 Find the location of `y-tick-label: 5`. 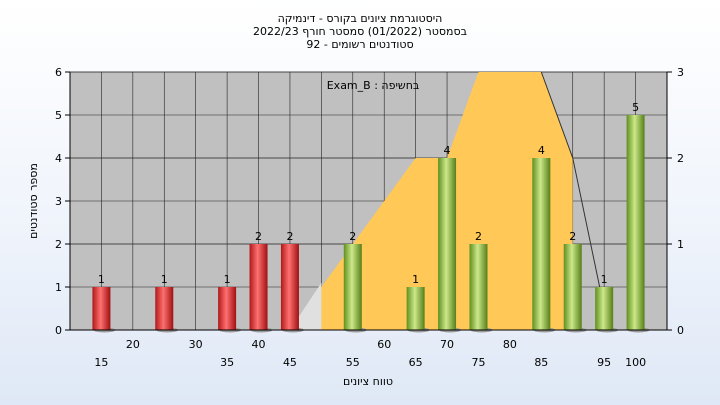

y-tick-label: 5 is located at coordinates (58, 115).